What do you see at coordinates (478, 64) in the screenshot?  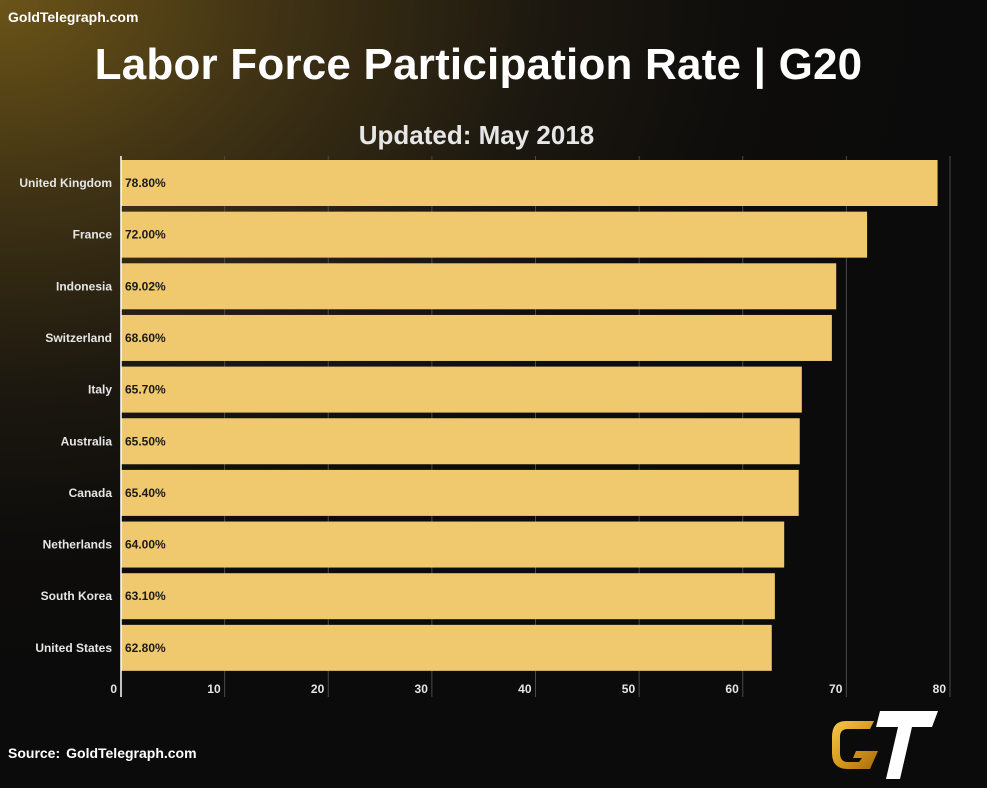 I see `chart-title: Labor Force Participation Rate | G20` at bounding box center [478, 64].